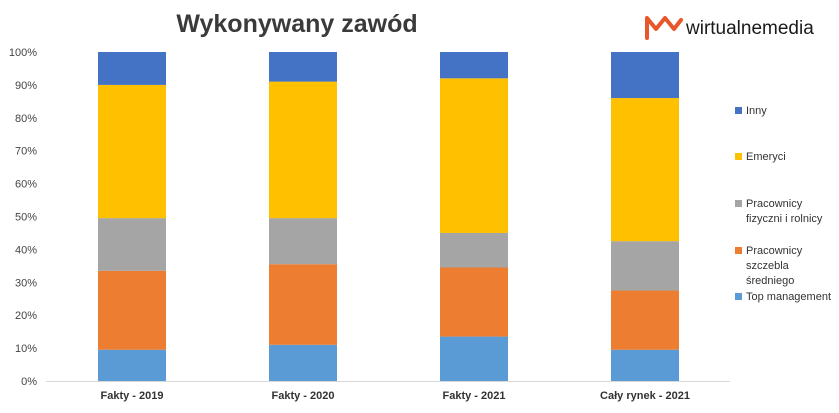  What do you see at coordinates (296, 24) in the screenshot?
I see `chart-title: Wykonywany zawód` at bounding box center [296, 24].